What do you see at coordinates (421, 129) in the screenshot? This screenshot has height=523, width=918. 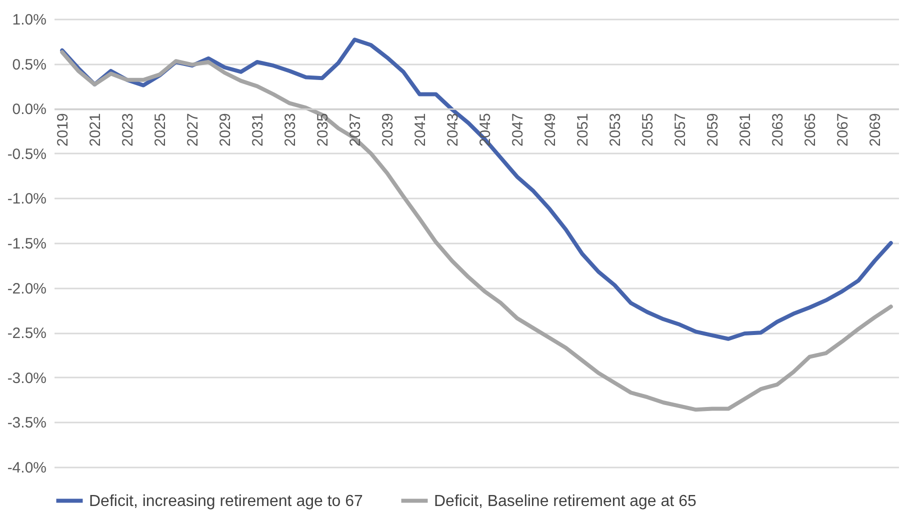 I see `x-tick-label: 2041` at bounding box center [421, 129].